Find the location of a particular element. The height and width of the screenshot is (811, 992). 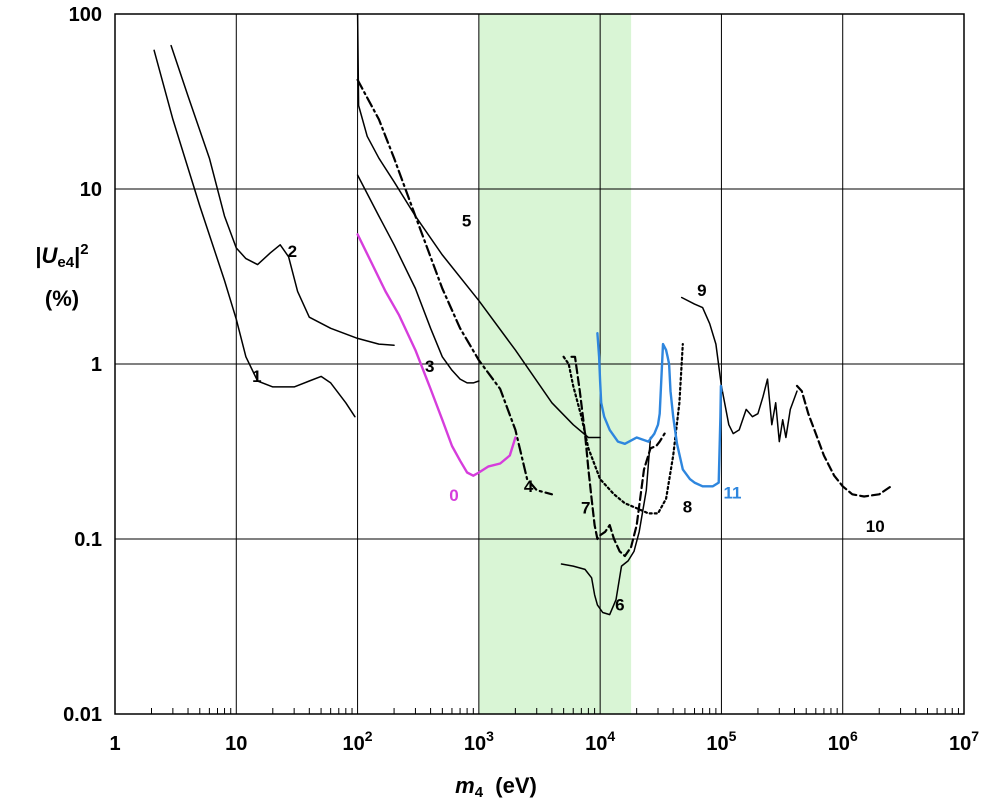

series-0-line is located at coordinates (436, 355).